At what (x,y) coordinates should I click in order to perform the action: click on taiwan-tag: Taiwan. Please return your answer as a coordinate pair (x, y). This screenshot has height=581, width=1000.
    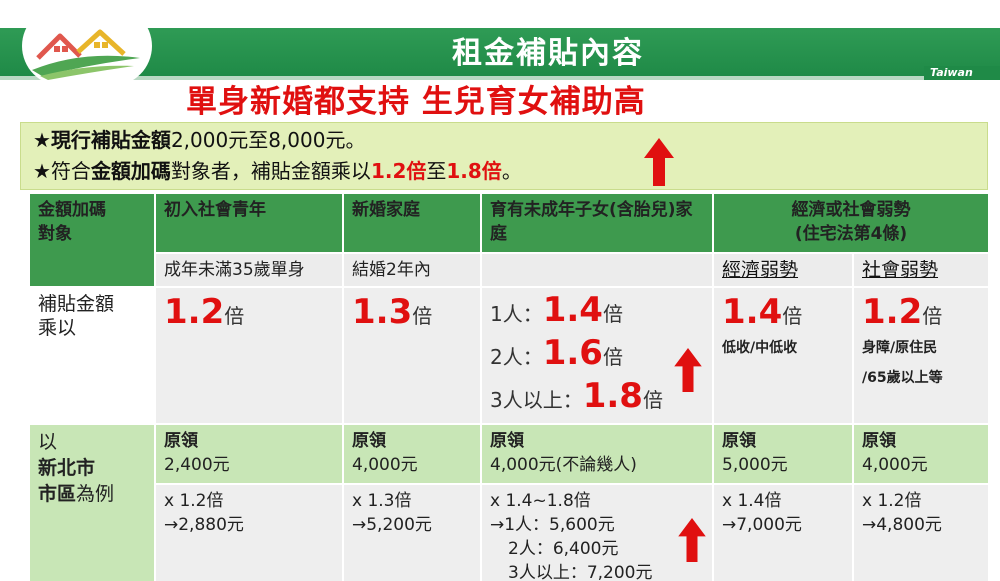
    Looking at the image, I should click on (962, 73).